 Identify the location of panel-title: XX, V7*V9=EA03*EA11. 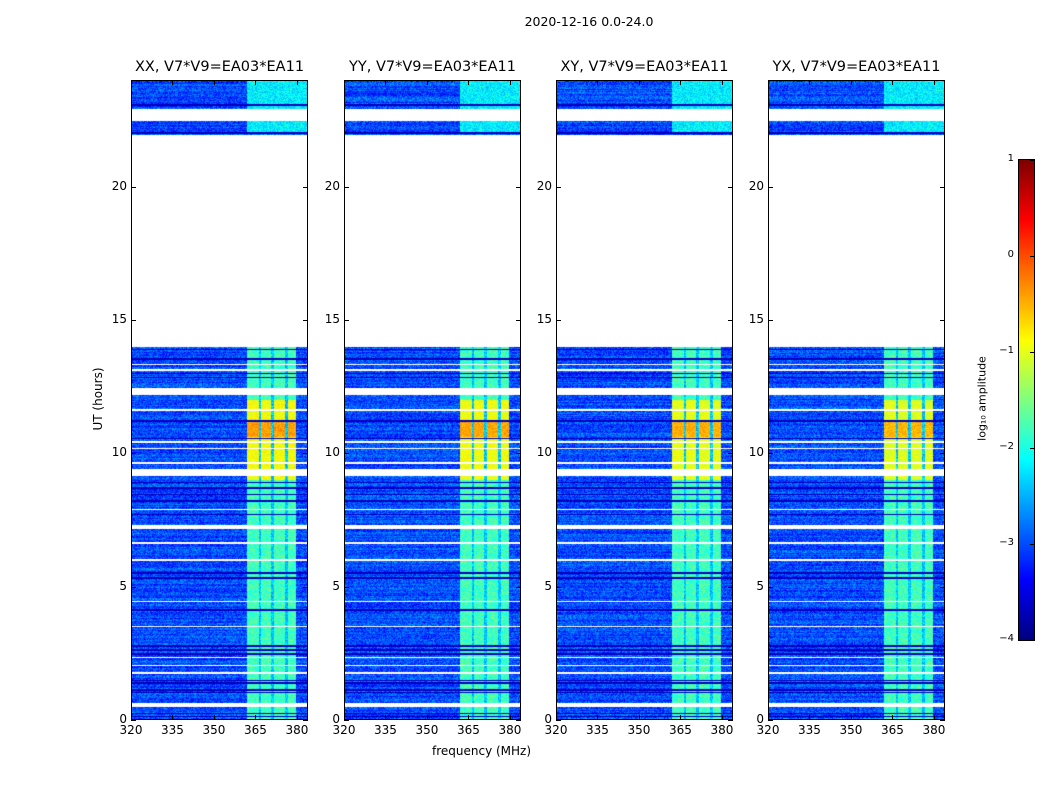
(219, 67).